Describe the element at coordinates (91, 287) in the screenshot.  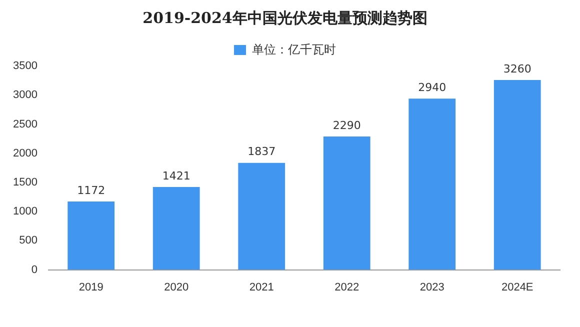
I see `x-tick-label: 2019` at that location.